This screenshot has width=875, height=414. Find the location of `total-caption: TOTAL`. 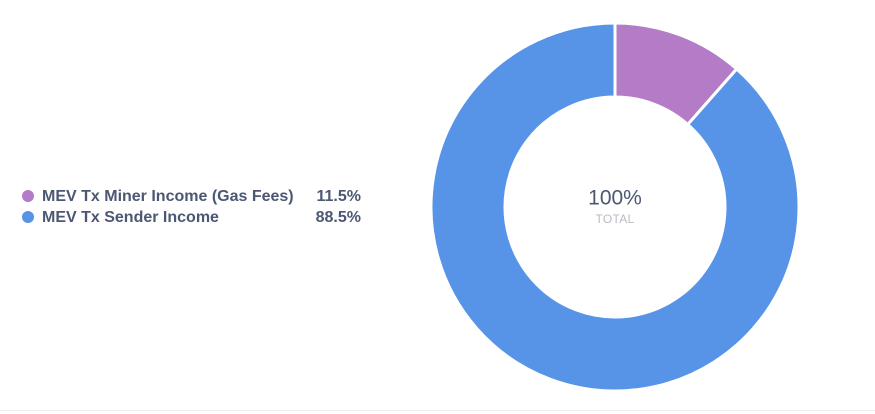

total-caption: TOTAL is located at coordinates (614, 219).